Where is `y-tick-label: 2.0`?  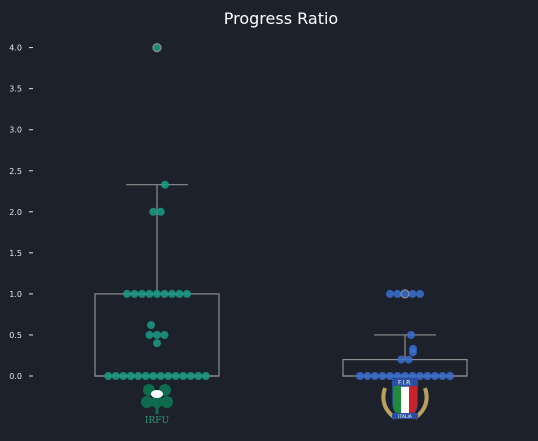 y-tick-label: 2.0 is located at coordinates (15, 212).